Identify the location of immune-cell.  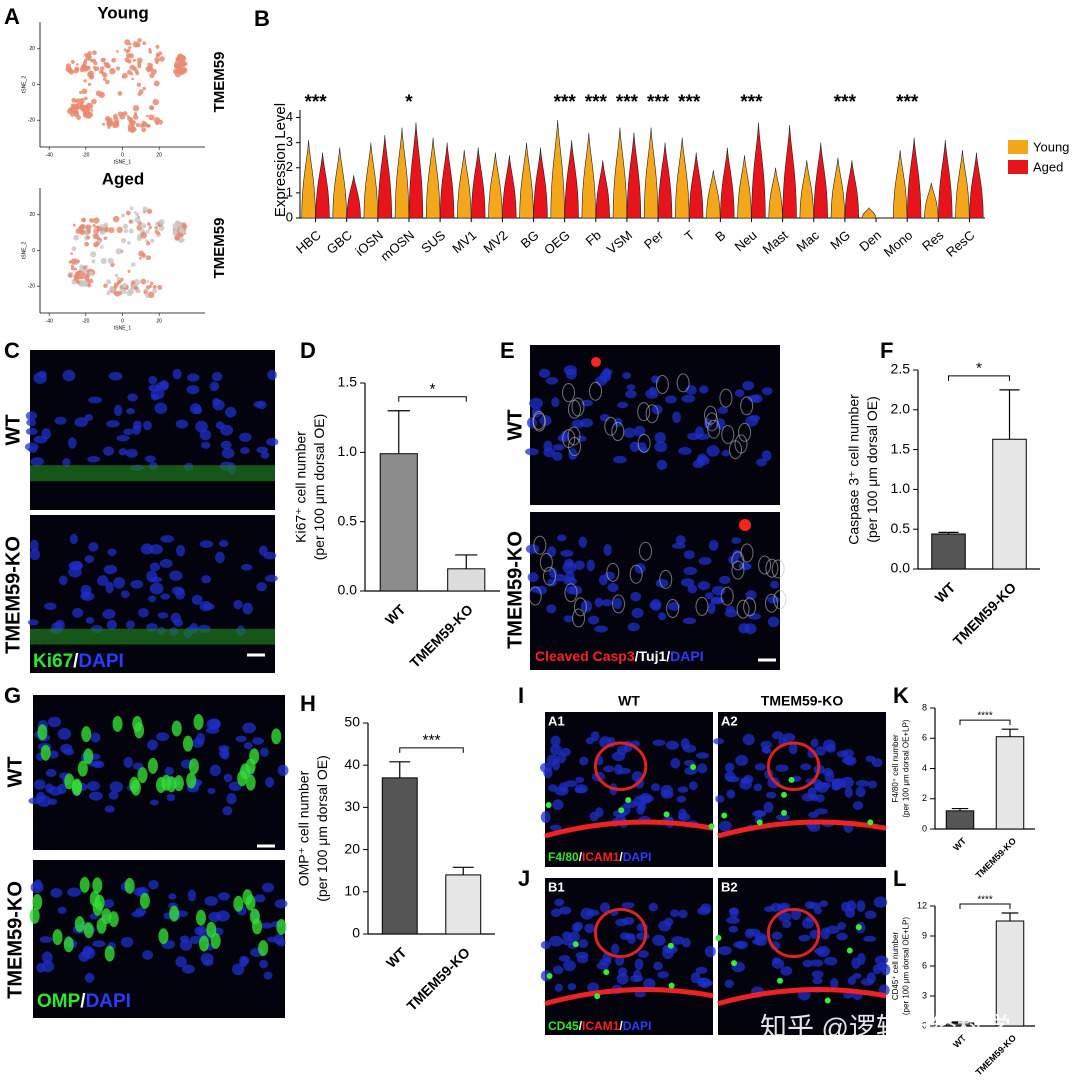
(666, 814).